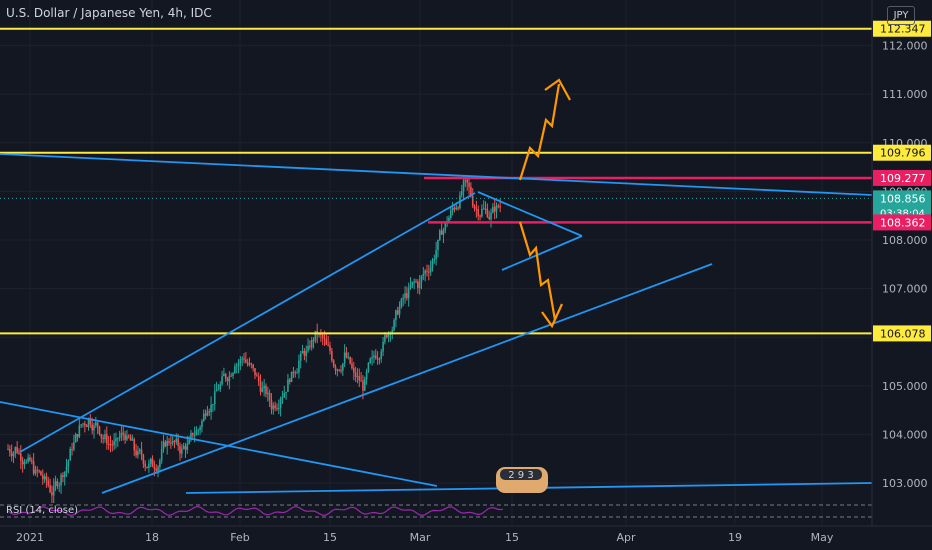 Image resolution: width=932 pixels, height=550 pixels. Describe the element at coordinates (109, 13) in the screenshot. I see `symbol-title: U.S. Dollar / Japanese Yen, 4h, IDC` at that location.